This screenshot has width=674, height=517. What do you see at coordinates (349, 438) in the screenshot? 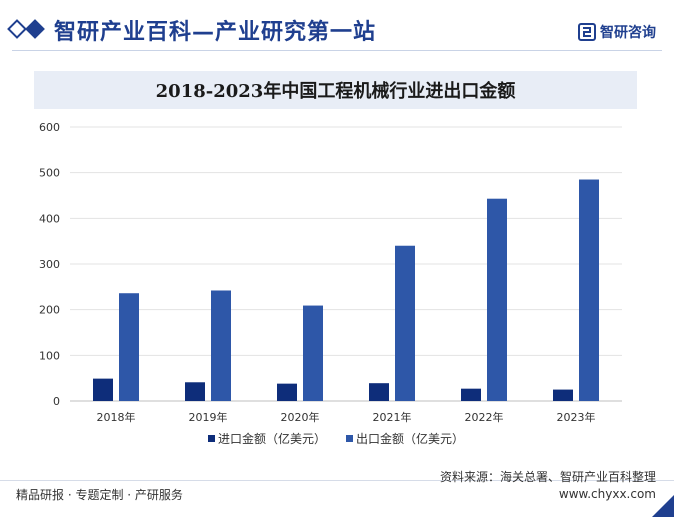
I see `legend-swatch-export` at bounding box center [349, 438].